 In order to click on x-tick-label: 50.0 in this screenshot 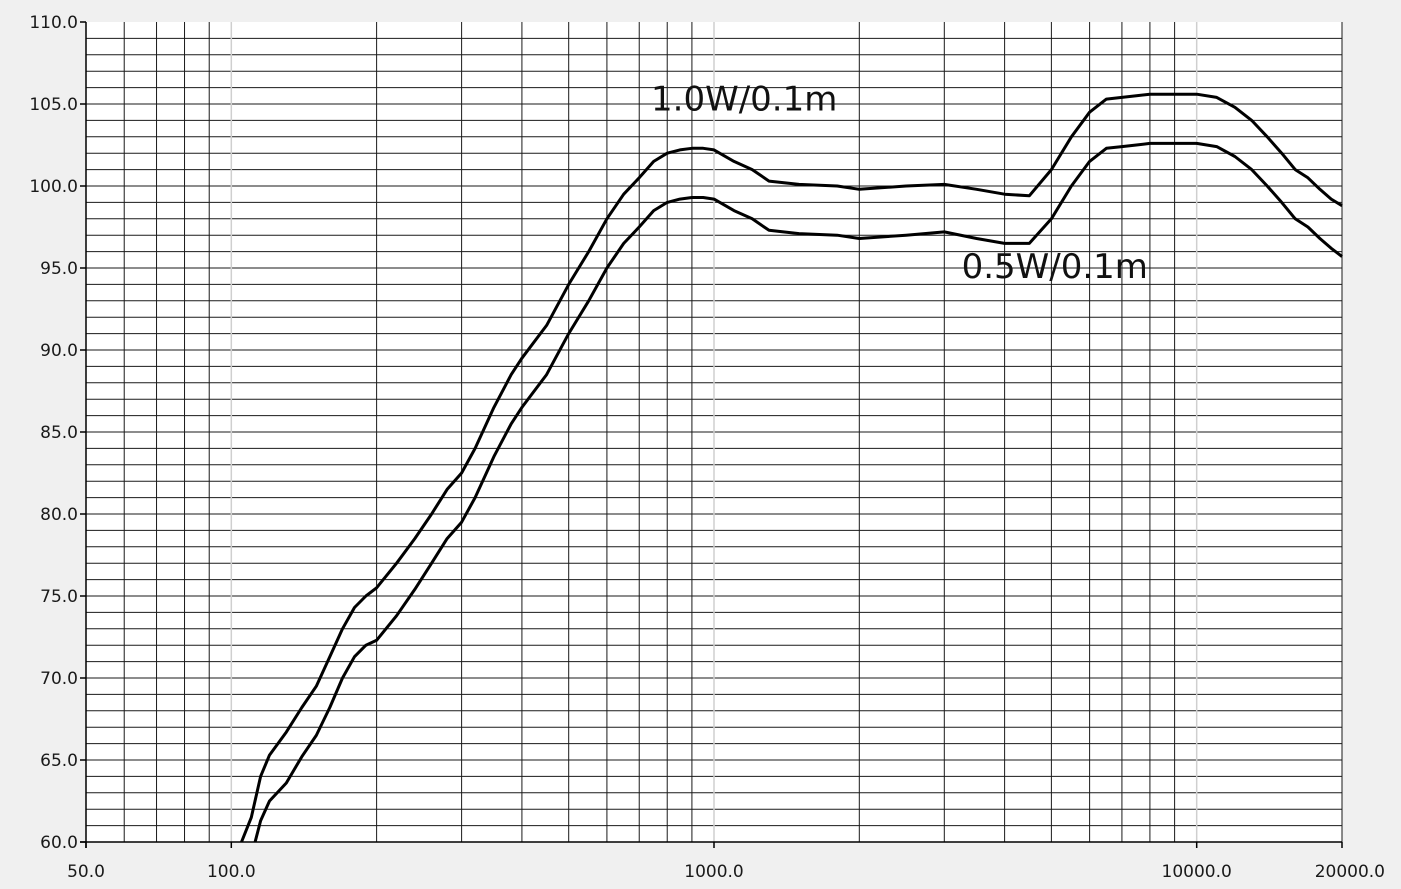, I will do `click(86, 872)`.